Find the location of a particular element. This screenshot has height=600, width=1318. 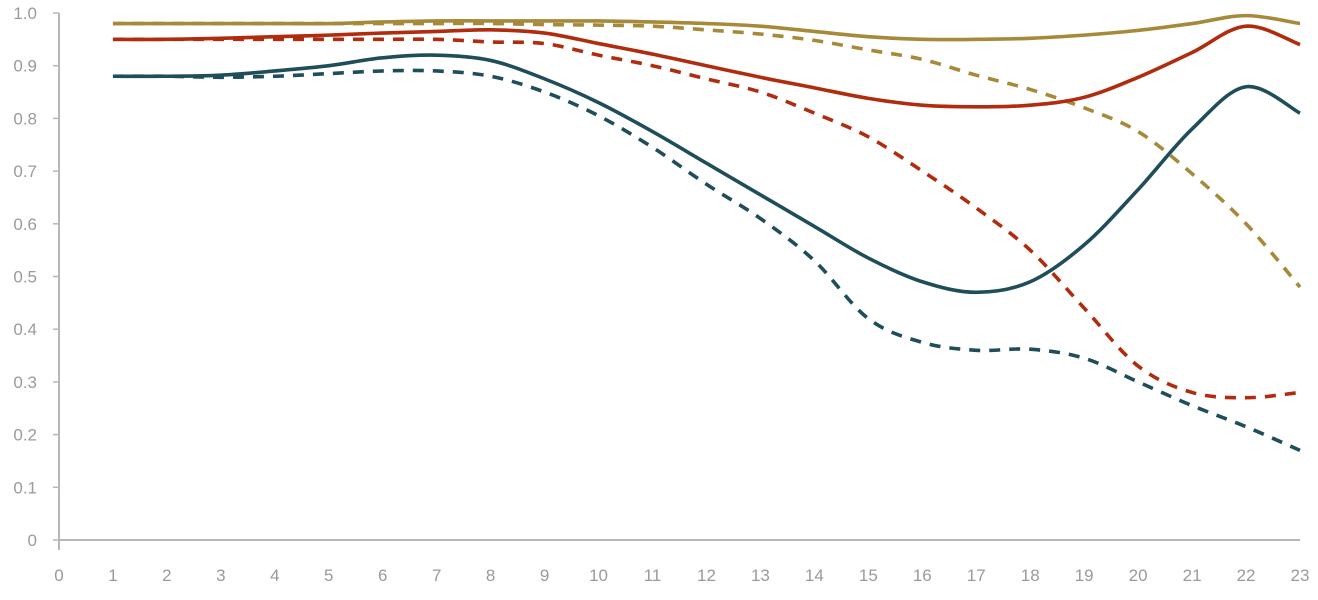

x-tick-label: 2 is located at coordinates (166, 575).